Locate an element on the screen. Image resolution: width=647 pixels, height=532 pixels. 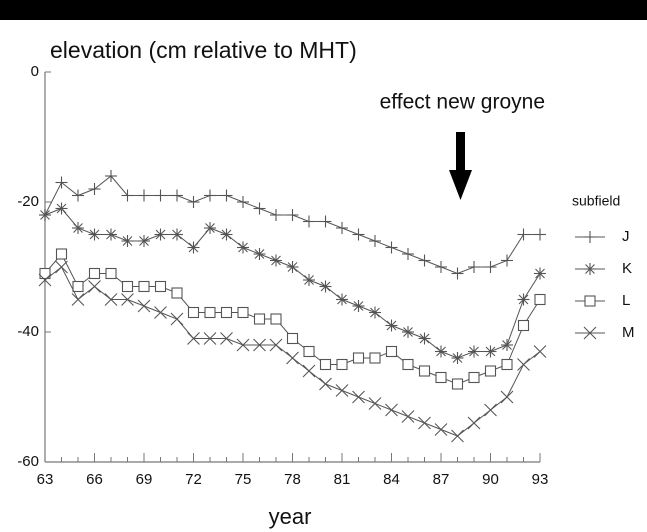
x-tick-label: 72 is located at coordinates (193, 479).